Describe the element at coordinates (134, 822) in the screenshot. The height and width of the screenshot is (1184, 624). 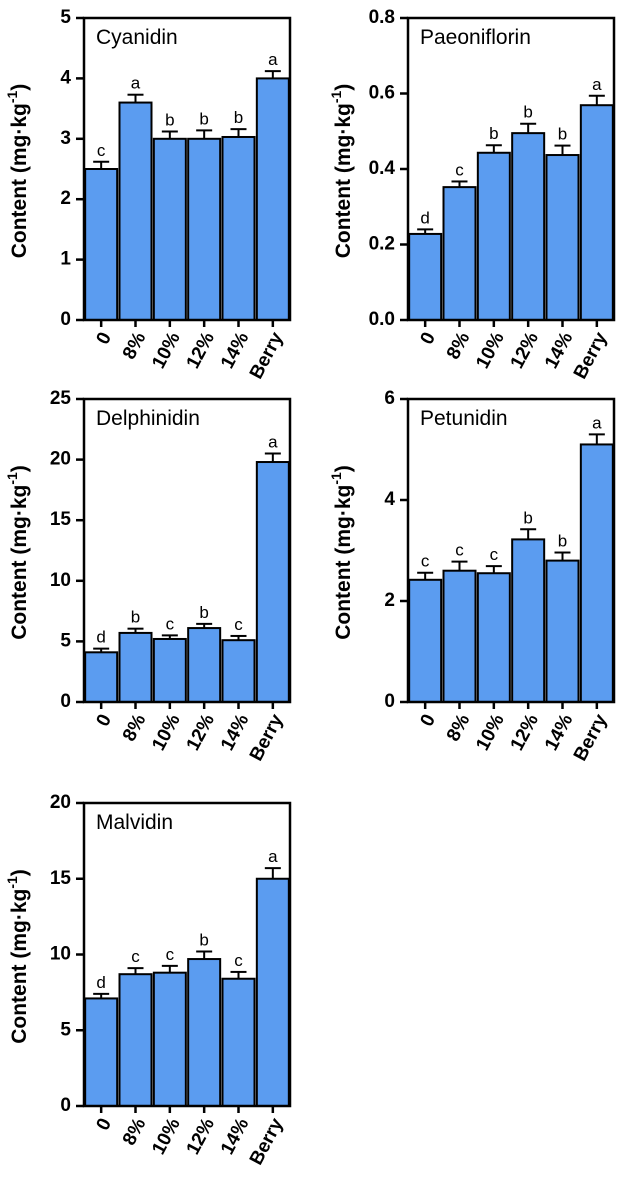
I see `panel-title: Malvidin` at that location.